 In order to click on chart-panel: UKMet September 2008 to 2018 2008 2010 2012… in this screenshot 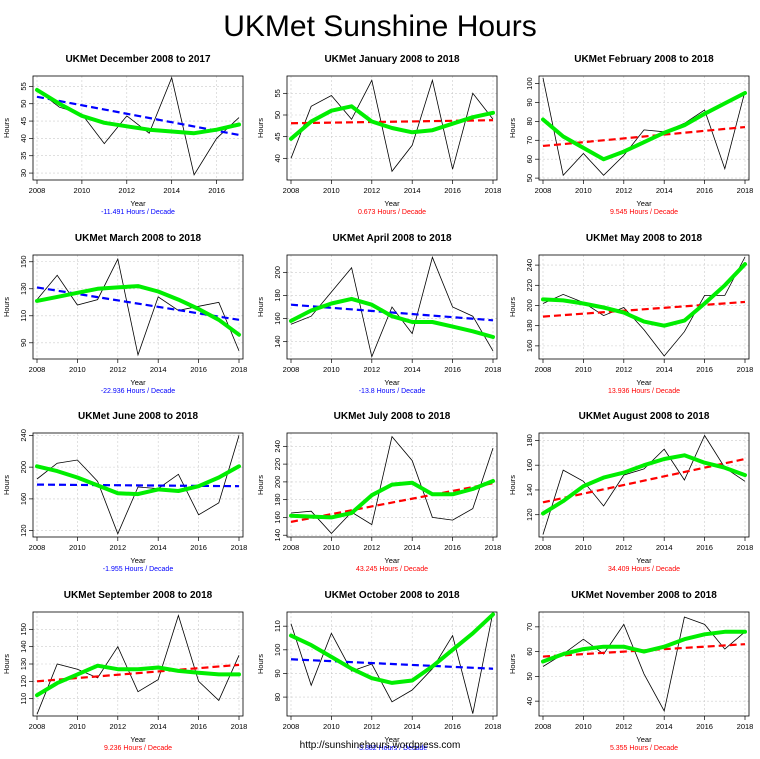, I will do `click(124, 671)`.